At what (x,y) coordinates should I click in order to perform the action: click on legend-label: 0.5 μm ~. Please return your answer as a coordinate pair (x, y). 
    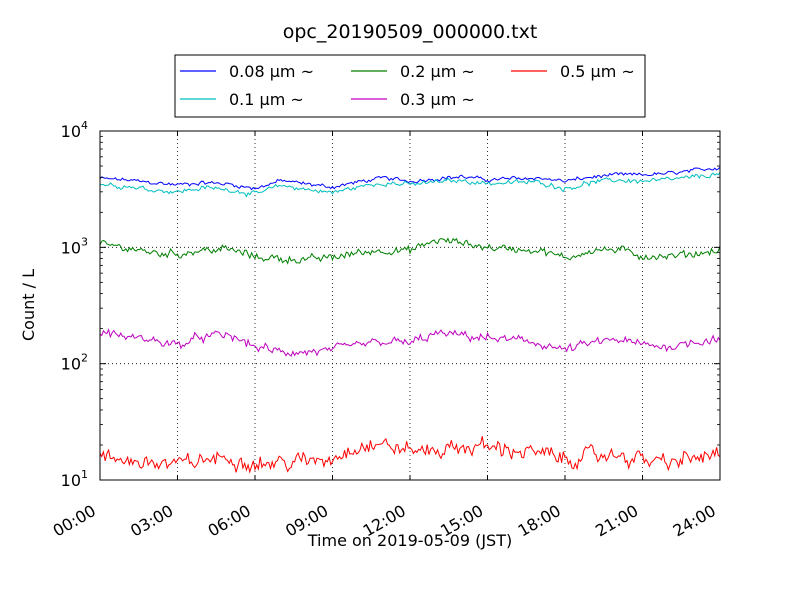
    Looking at the image, I should click on (597, 71).